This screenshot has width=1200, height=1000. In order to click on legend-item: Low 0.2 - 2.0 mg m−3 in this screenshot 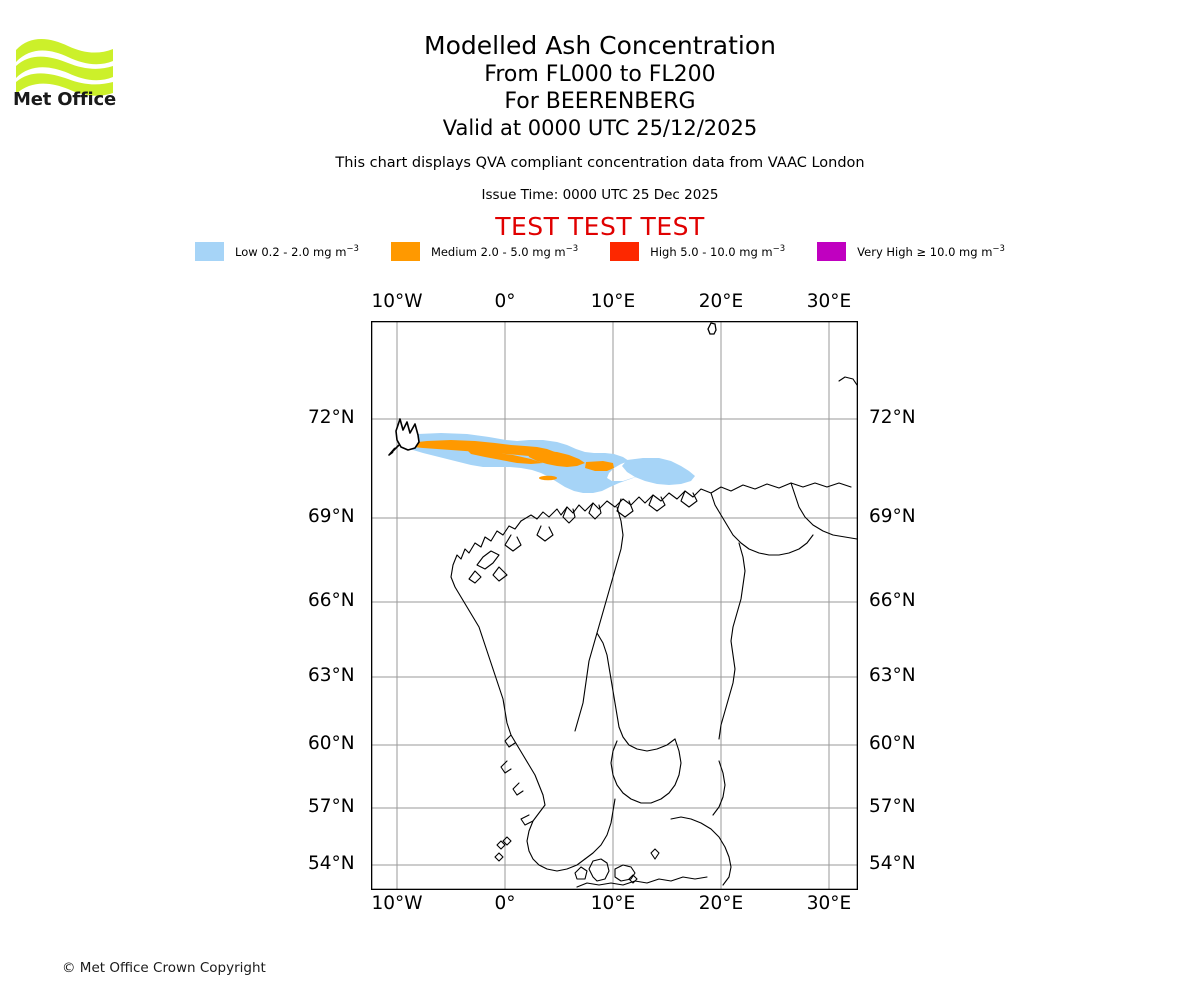, I will do `click(277, 251)`.